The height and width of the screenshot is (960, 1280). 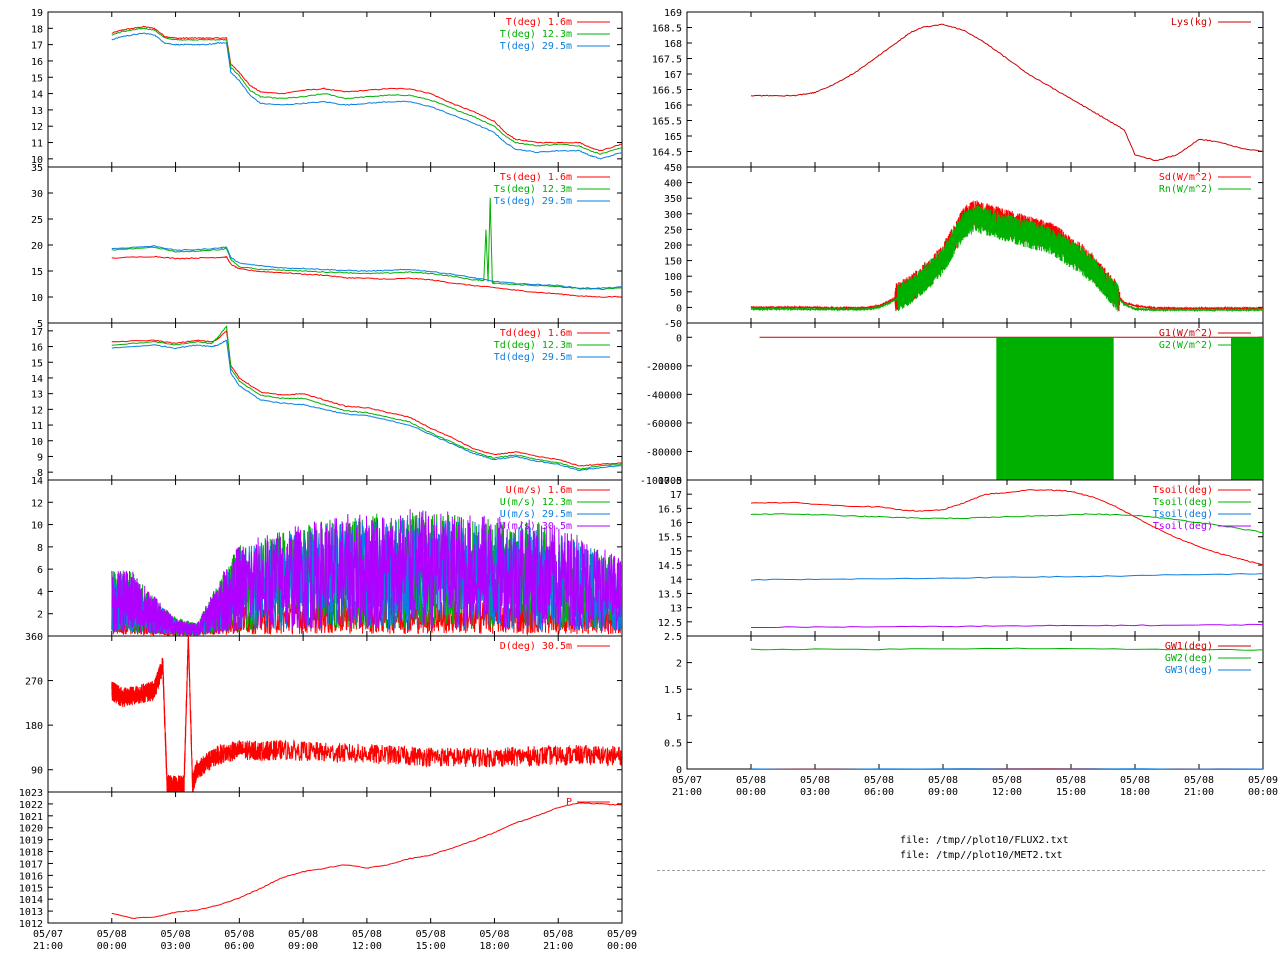 What do you see at coordinates (1186, 189) in the screenshot?
I see `legend-label: Rn(W/m^2)` at bounding box center [1186, 189].